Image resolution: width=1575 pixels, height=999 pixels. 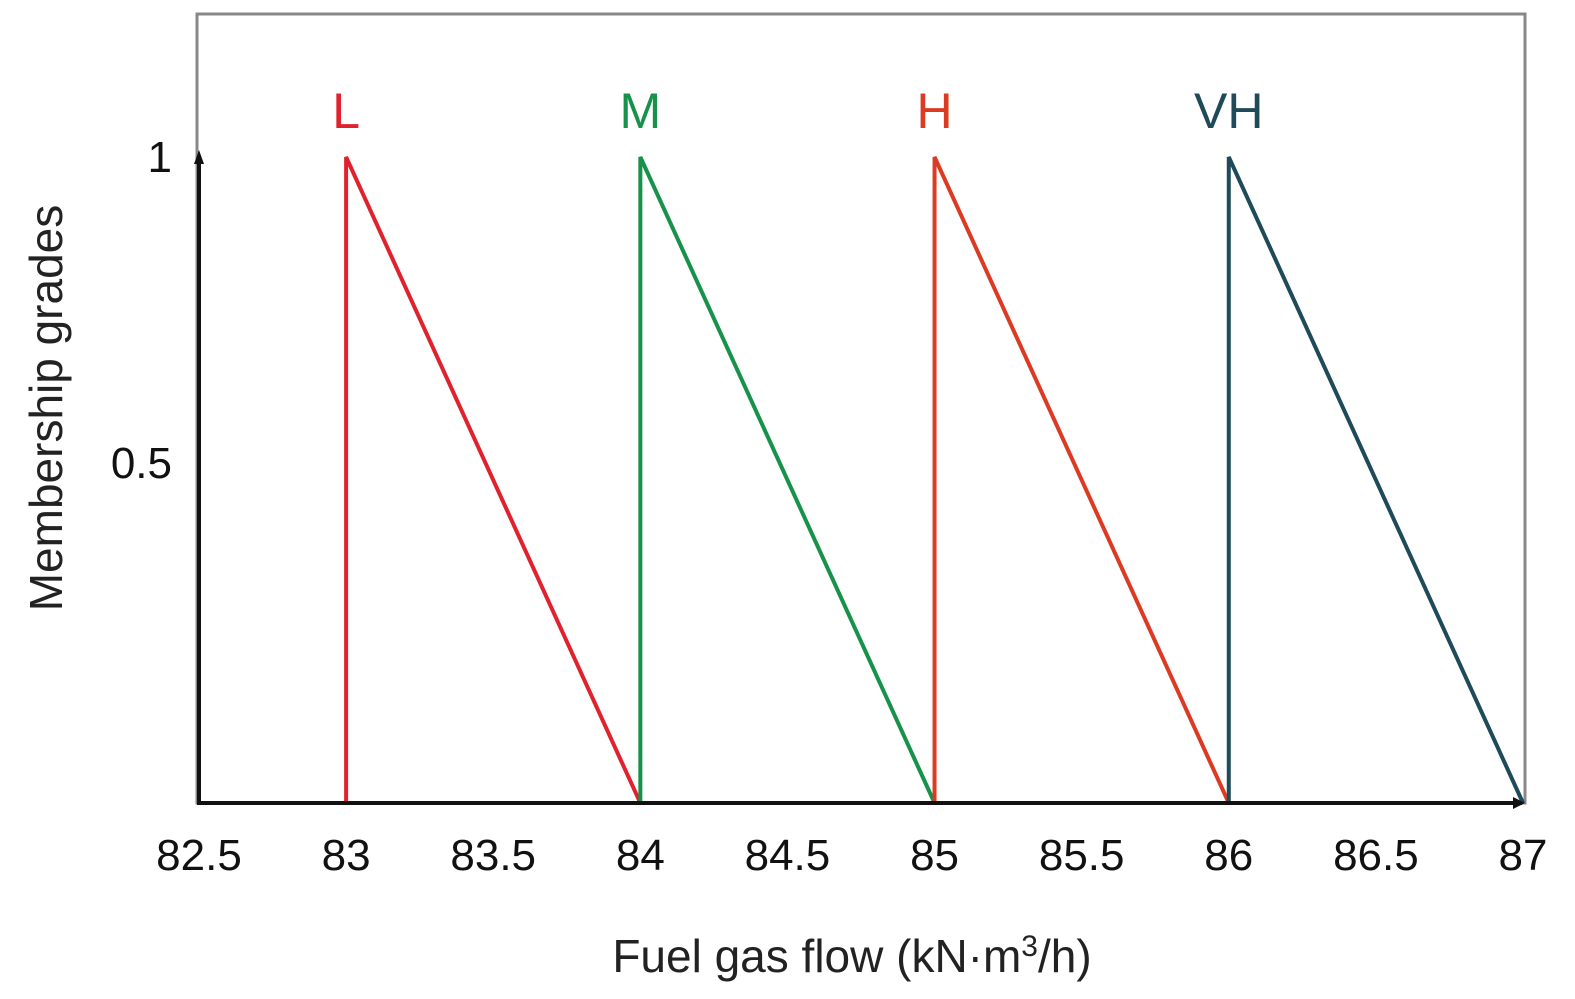 I want to click on series-line-l, so click(x=493, y=480).